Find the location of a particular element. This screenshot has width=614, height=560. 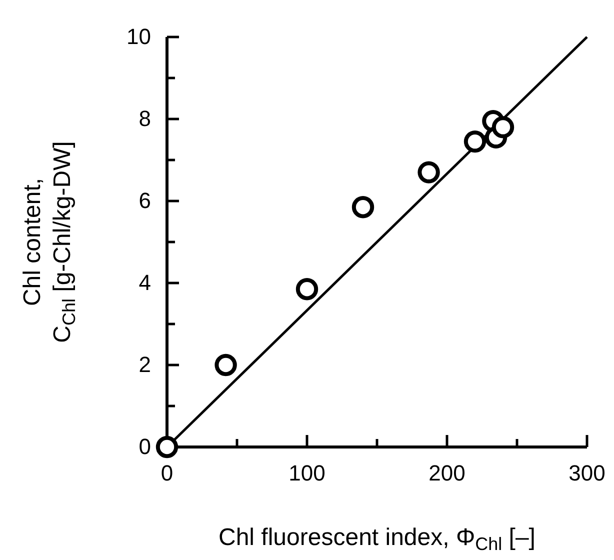

y-tick-label: 10 is located at coordinates (138, 37).